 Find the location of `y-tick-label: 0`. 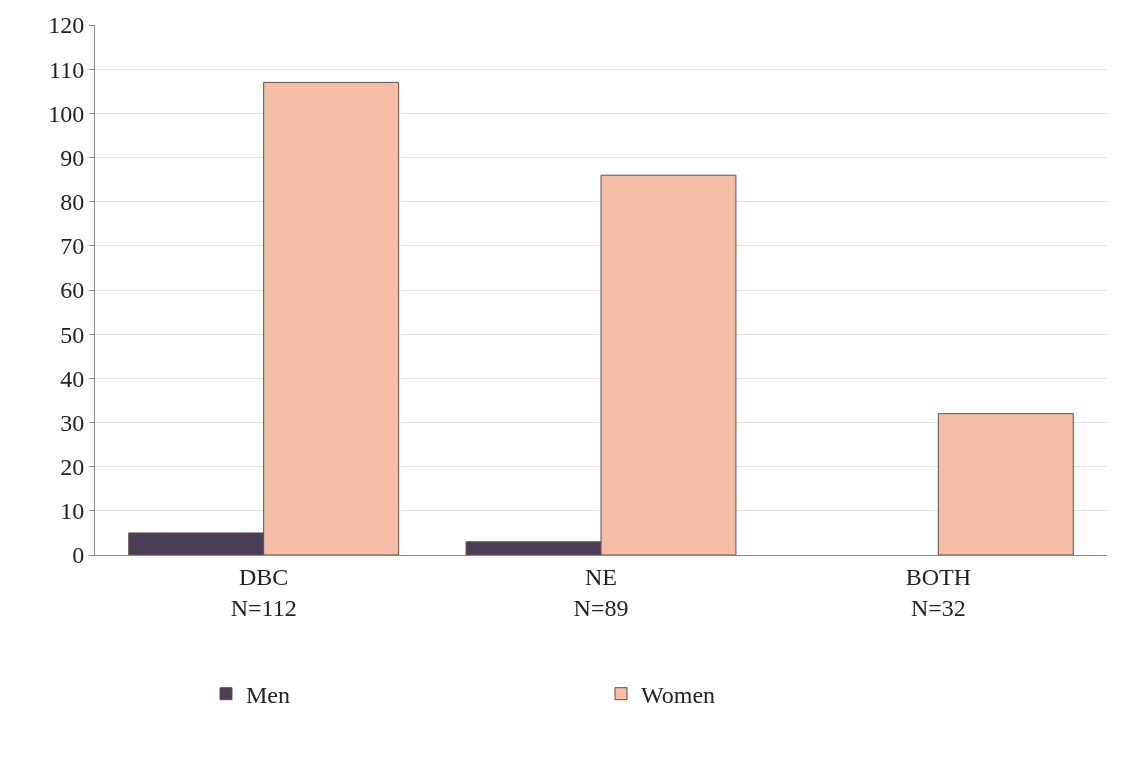

y-tick-label: 0 is located at coordinates (78, 555).